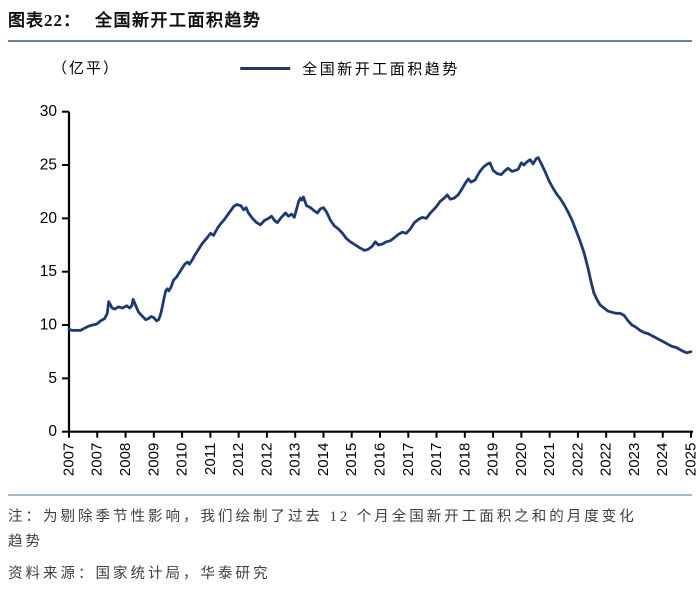 The image size is (700, 589). What do you see at coordinates (464, 459) in the screenshot?
I see `x-tick-label: 2018` at bounding box center [464, 459].